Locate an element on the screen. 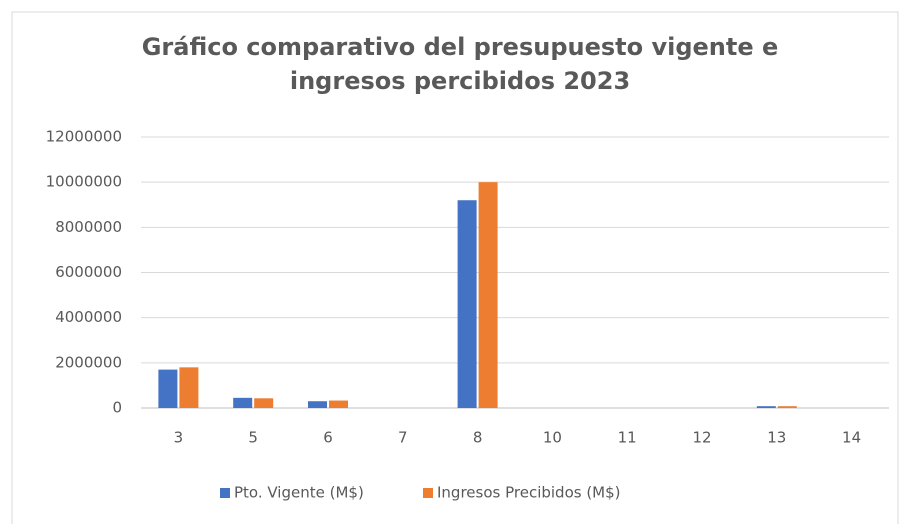 Image resolution: width=909 pixels, height=524 pixels. x-tick-label: 3 is located at coordinates (179, 438).